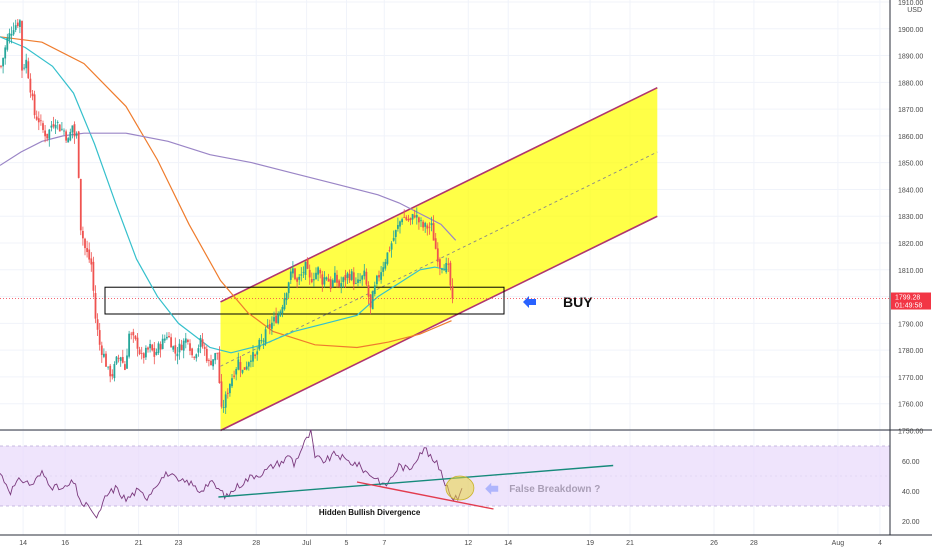 The image size is (932, 550). Describe the element at coordinates (578, 302) in the screenshot. I see `buy-label: BUY` at that location.